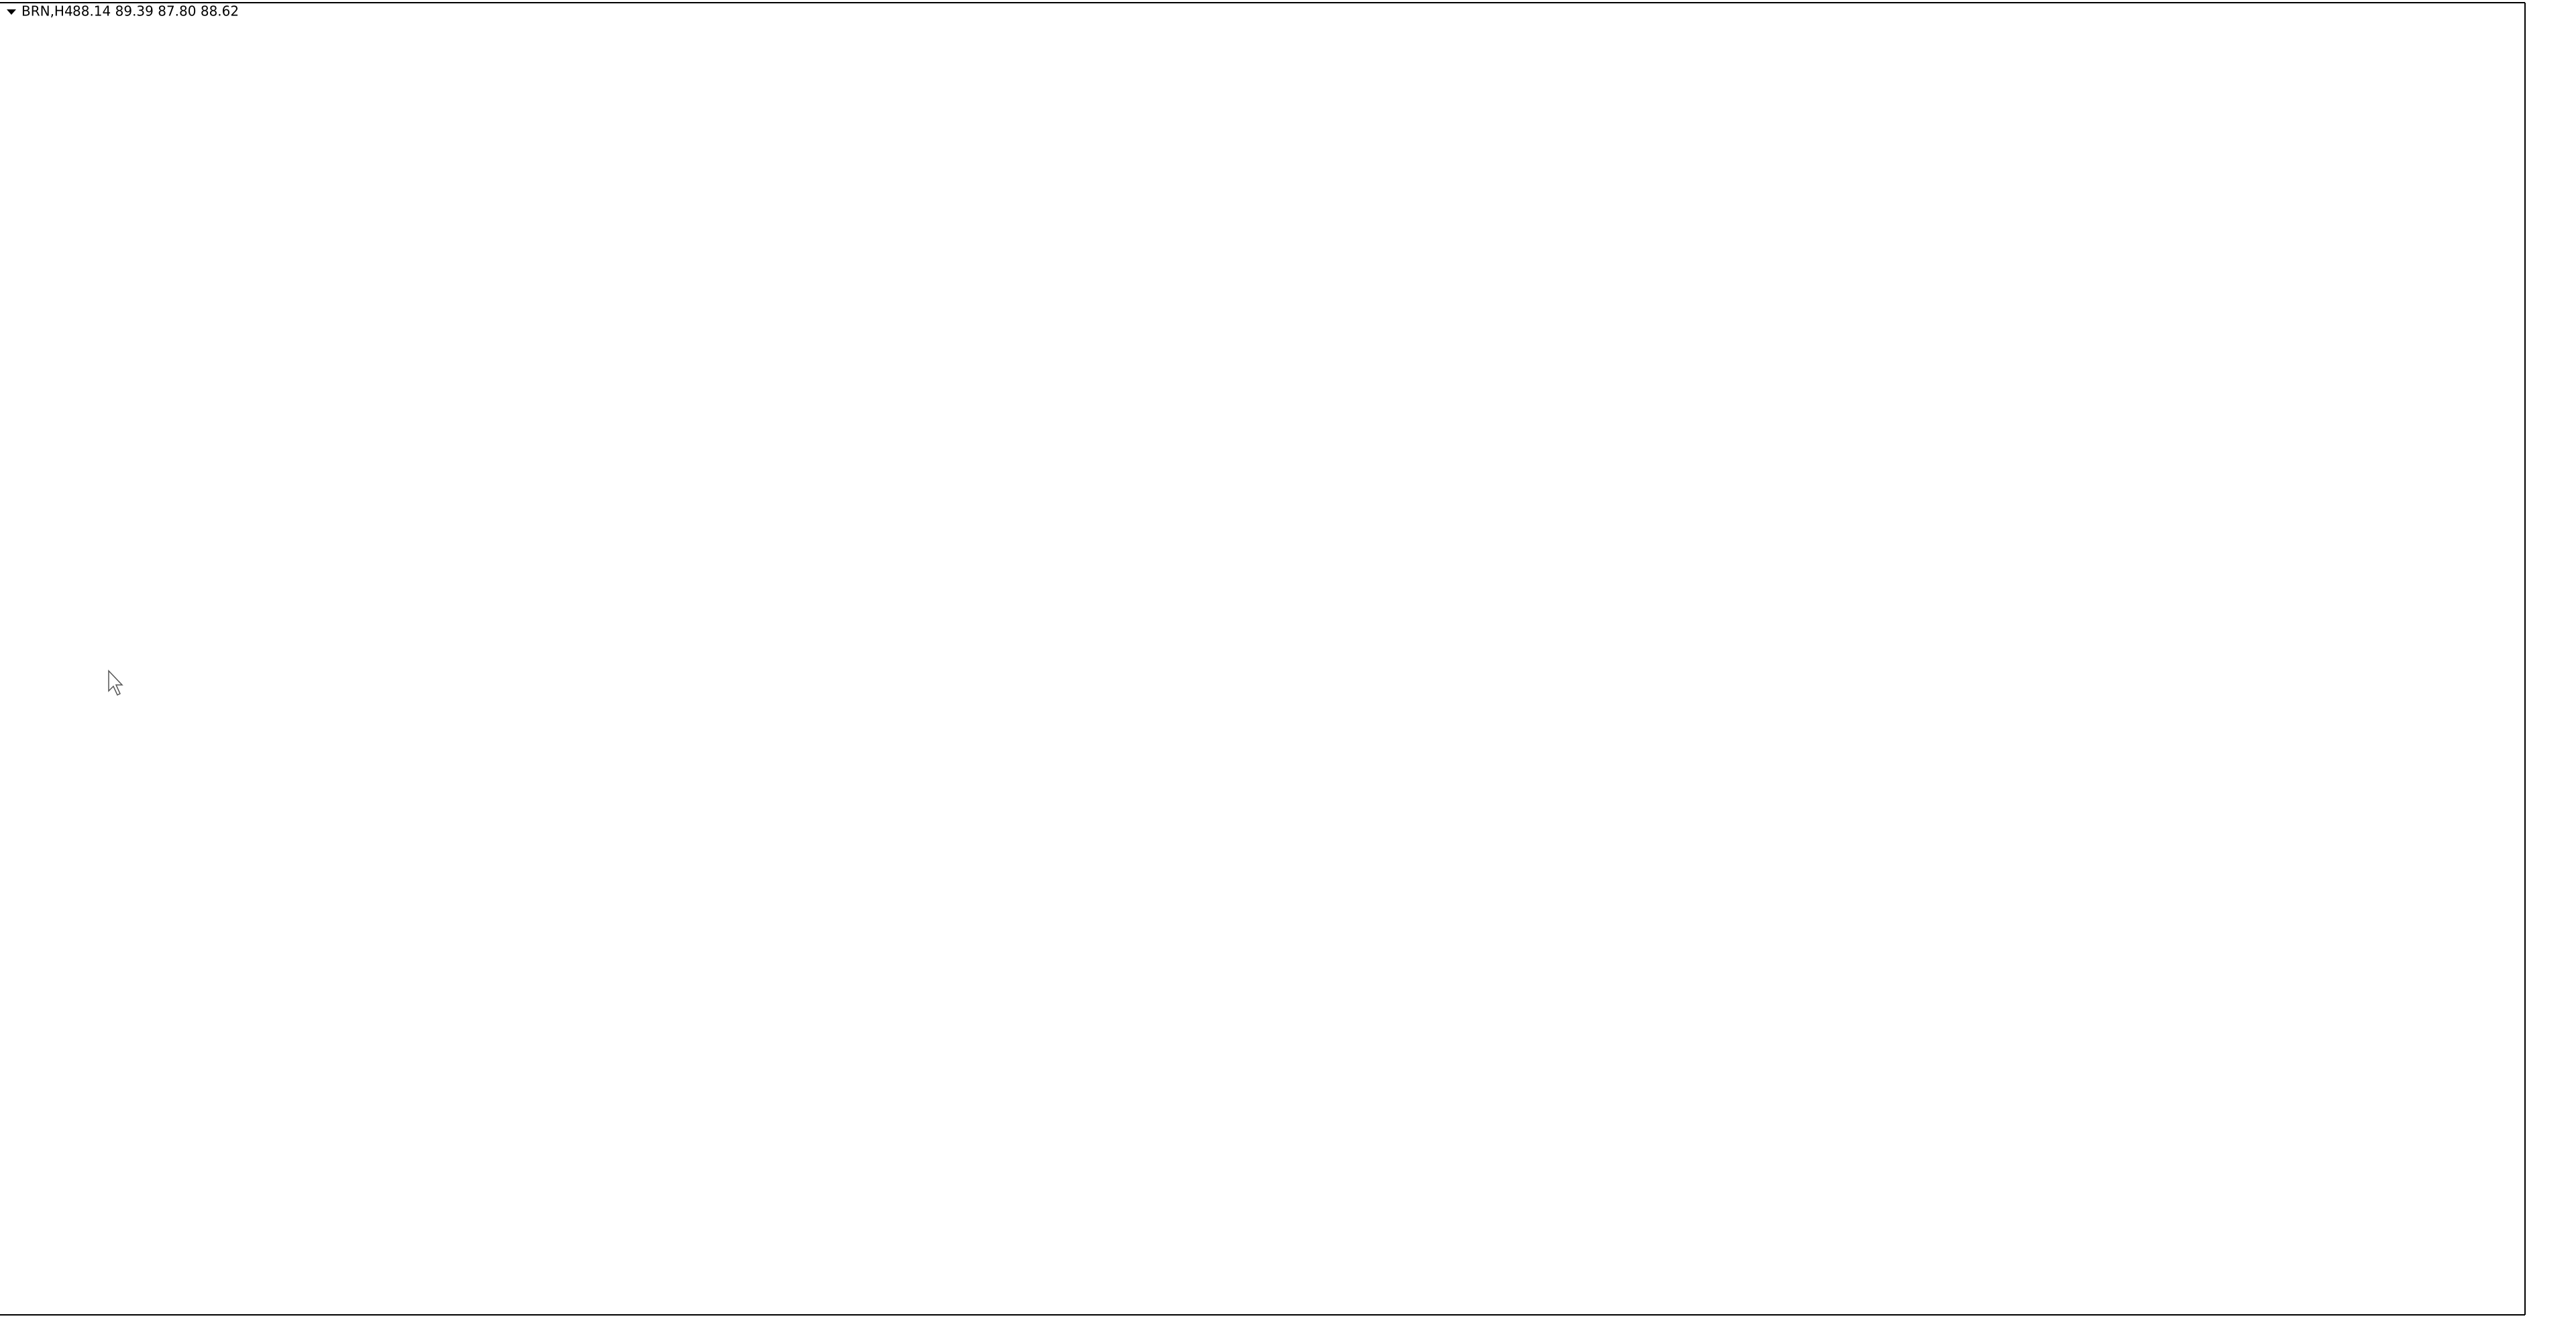 This screenshot has width=2576, height=1339. What do you see at coordinates (115, 683) in the screenshot?
I see `mouse-cursor` at bounding box center [115, 683].